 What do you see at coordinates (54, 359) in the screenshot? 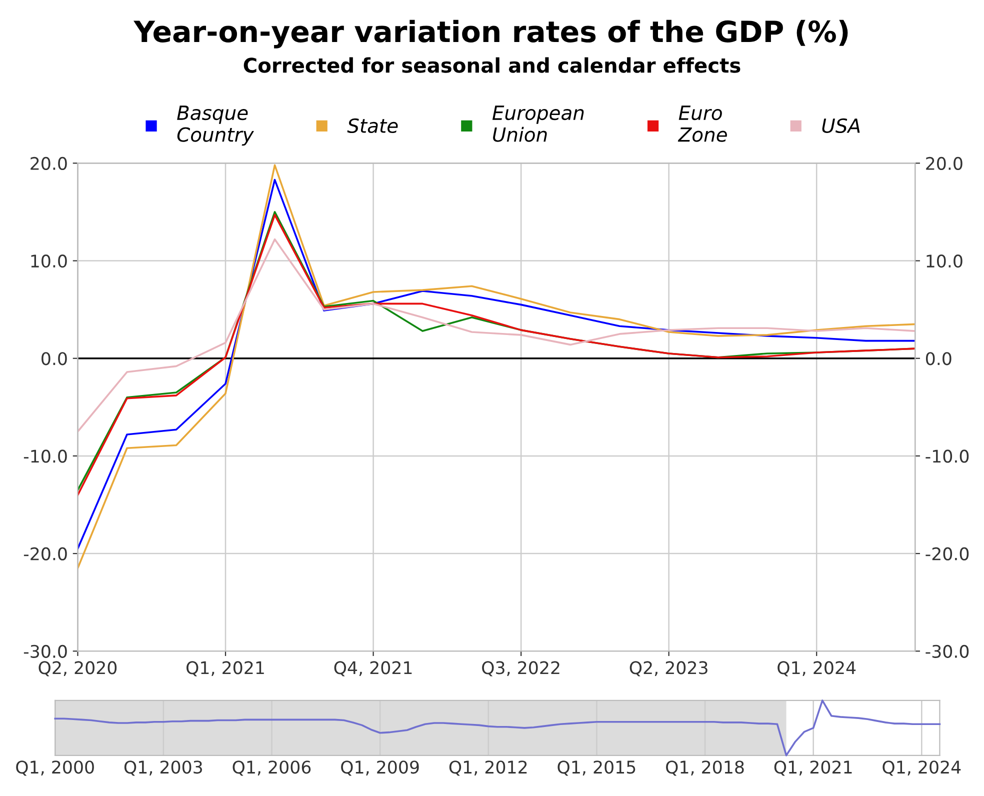
I see `y-tick-label: 0.0` at bounding box center [54, 359].